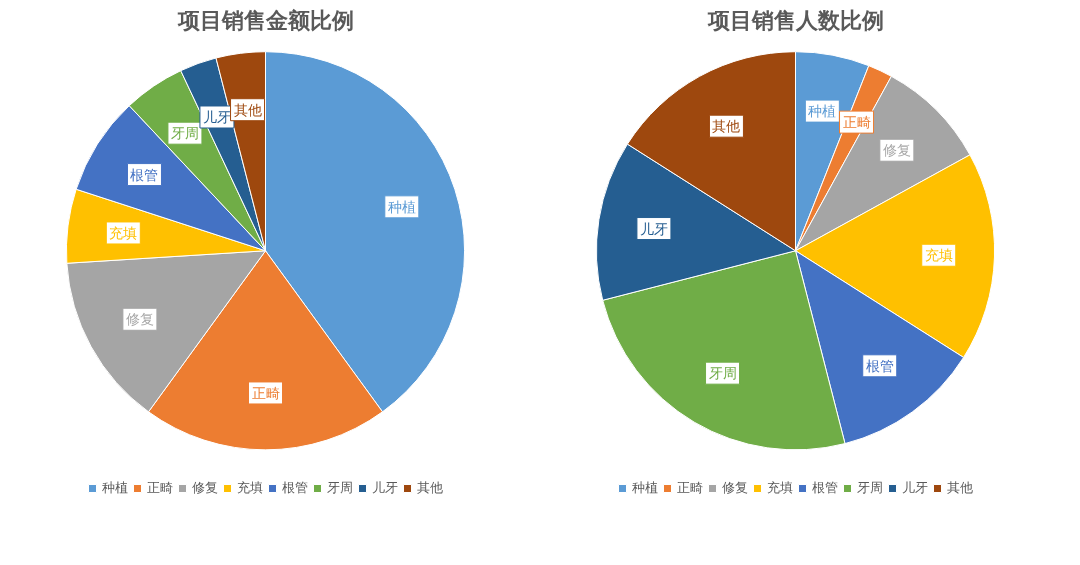 Image resolution: width=1080 pixels, height=565 pixels. Describe the element at coordinates (795, 20) in the screenshot. I see `chart-title: 项目销售人数比例` at that location.